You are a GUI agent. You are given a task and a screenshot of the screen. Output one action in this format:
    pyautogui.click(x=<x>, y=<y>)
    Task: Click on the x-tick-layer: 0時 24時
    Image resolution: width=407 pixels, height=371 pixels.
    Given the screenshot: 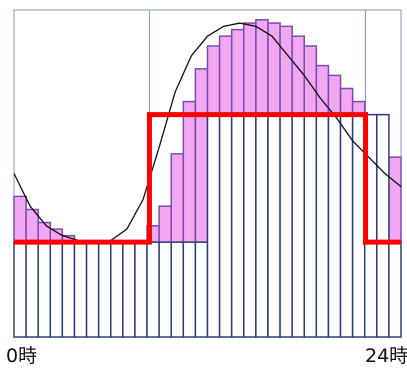 What is the action you would take?
    pyautogui.click(x=206, y=356)
    